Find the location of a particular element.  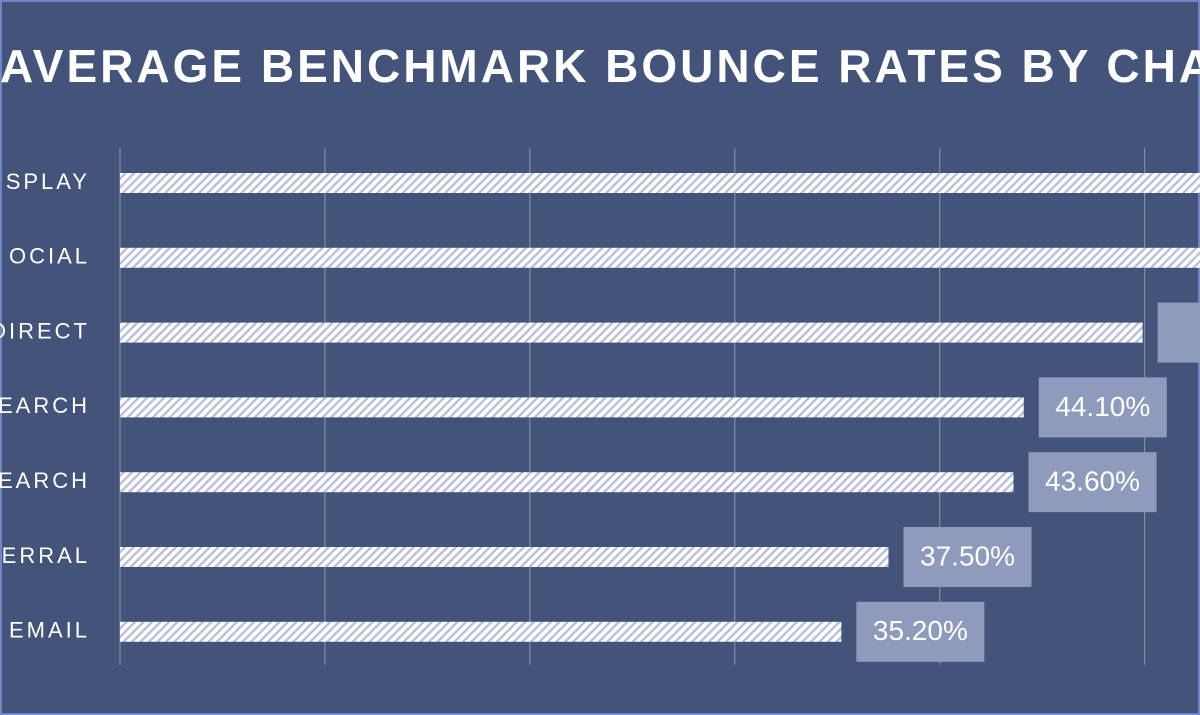

category-label: SPLAY is located at coordinates (48, 181).